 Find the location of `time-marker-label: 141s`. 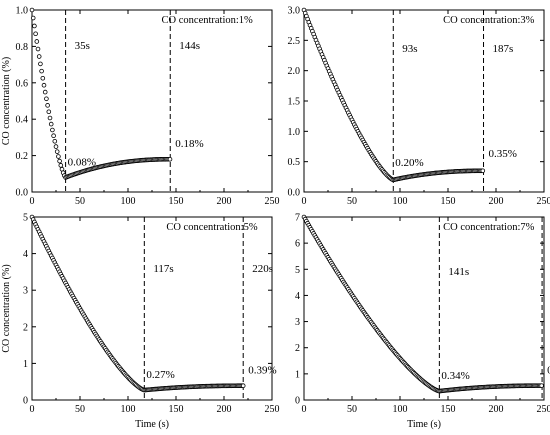

time-marker-label: 141s is located at coordinates (458, 272).